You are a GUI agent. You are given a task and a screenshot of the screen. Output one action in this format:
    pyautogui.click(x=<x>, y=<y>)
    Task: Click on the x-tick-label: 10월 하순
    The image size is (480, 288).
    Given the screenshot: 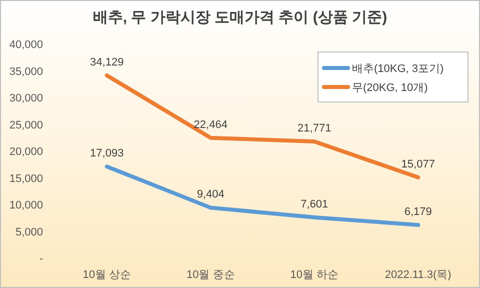 What is the action you would take?
    pyautogui.click(x=314, y=275)
    